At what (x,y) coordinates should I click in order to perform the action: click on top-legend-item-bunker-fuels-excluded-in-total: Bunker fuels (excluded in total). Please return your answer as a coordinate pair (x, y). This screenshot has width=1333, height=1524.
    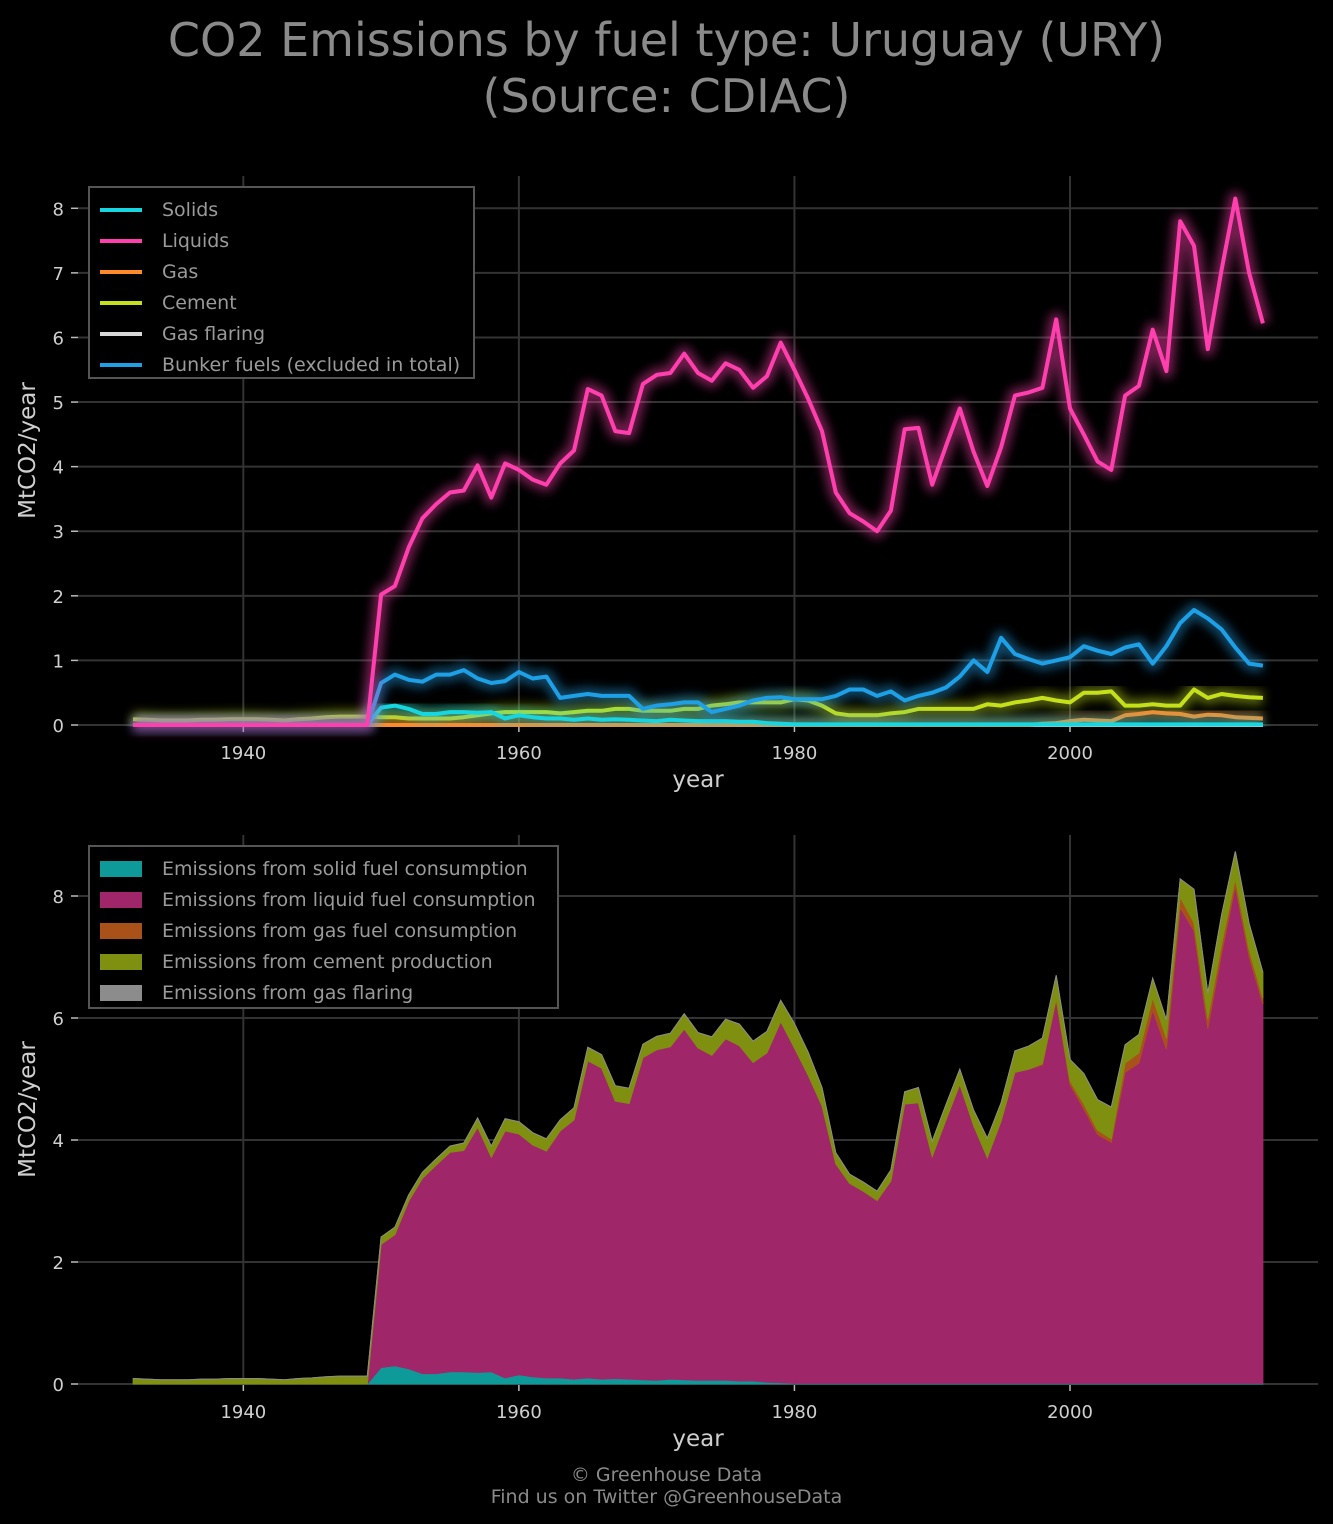
    Looking at the image, I should click on (281, 364).